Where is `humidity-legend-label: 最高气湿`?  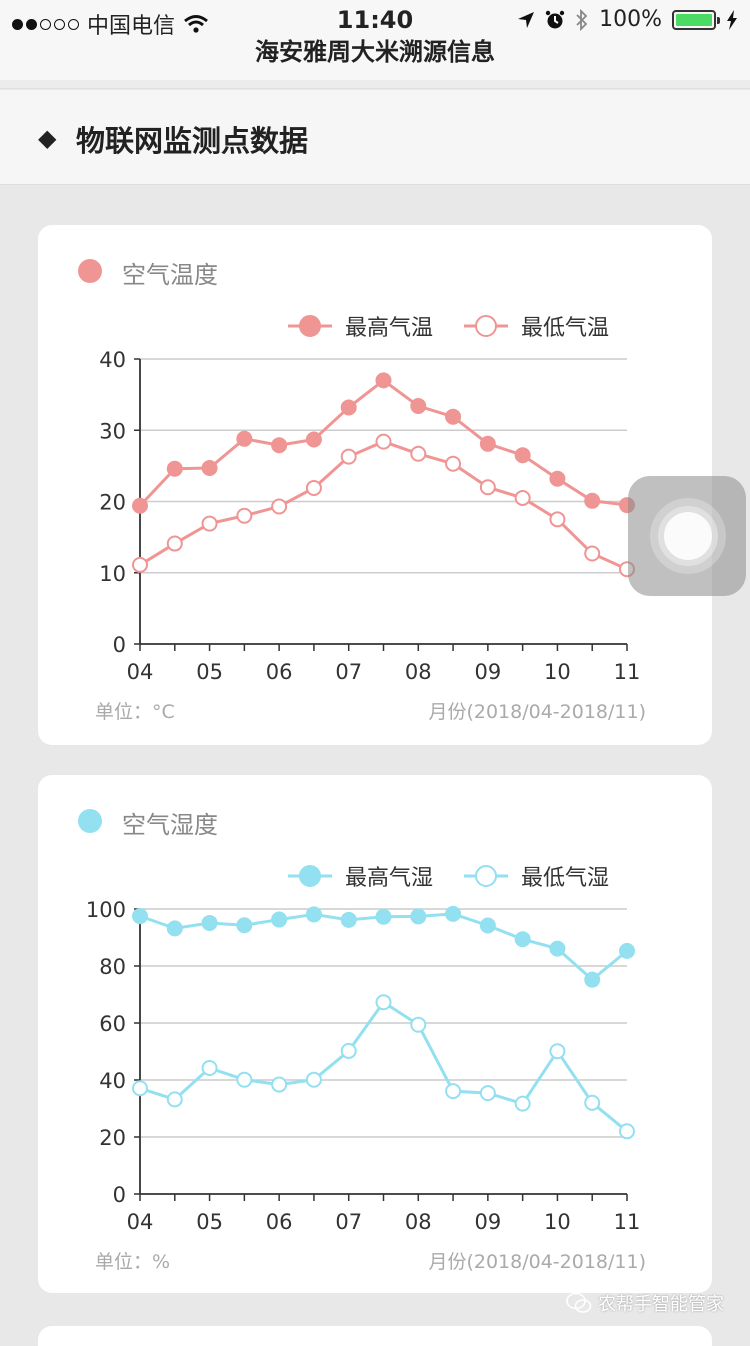 humidity-legend-label: 最高气湿 is located at coordinates (389, 878).